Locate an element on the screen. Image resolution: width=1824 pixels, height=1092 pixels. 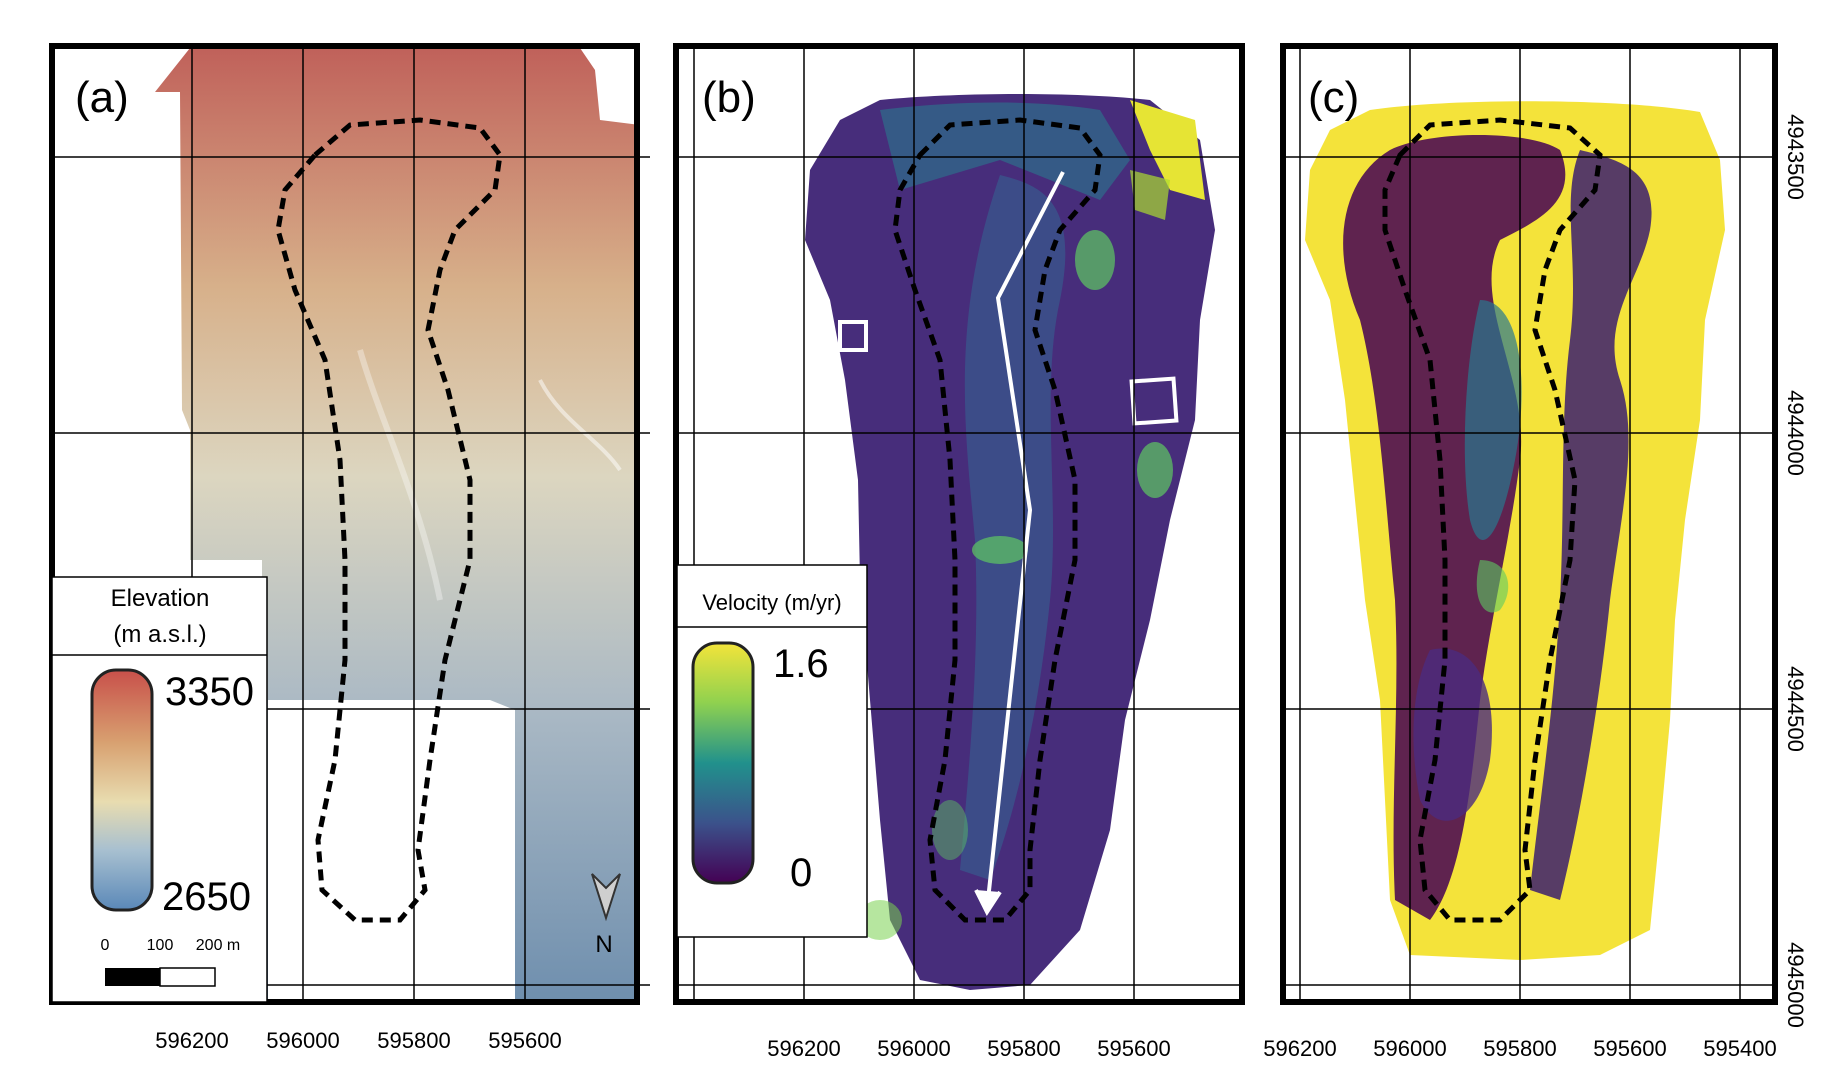
north-arrow-icon: N is located at coordinates (606, 915).